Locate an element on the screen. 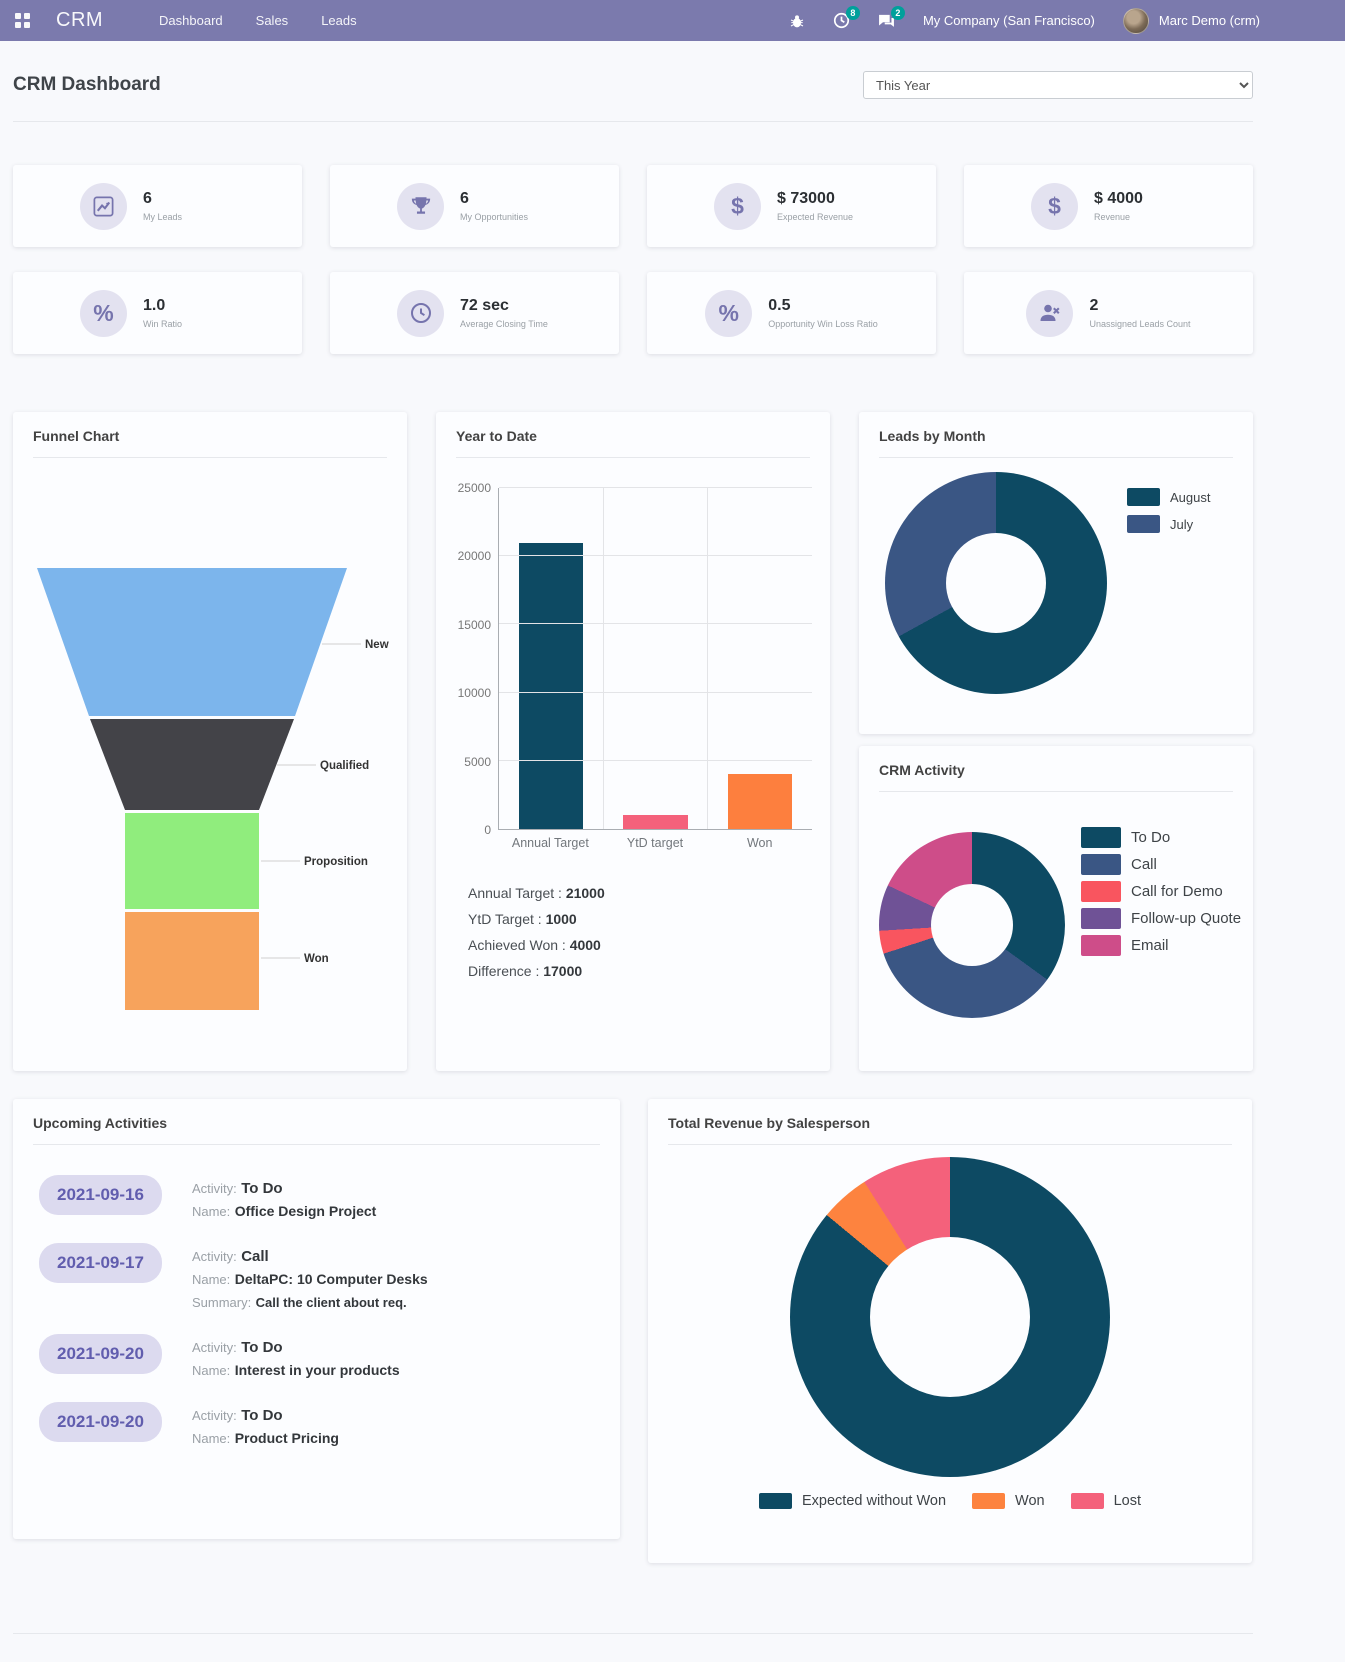 The height and width of the screenshot is (1662, 1345). funnel-segment-proposition is located at coordinates (192, 861).